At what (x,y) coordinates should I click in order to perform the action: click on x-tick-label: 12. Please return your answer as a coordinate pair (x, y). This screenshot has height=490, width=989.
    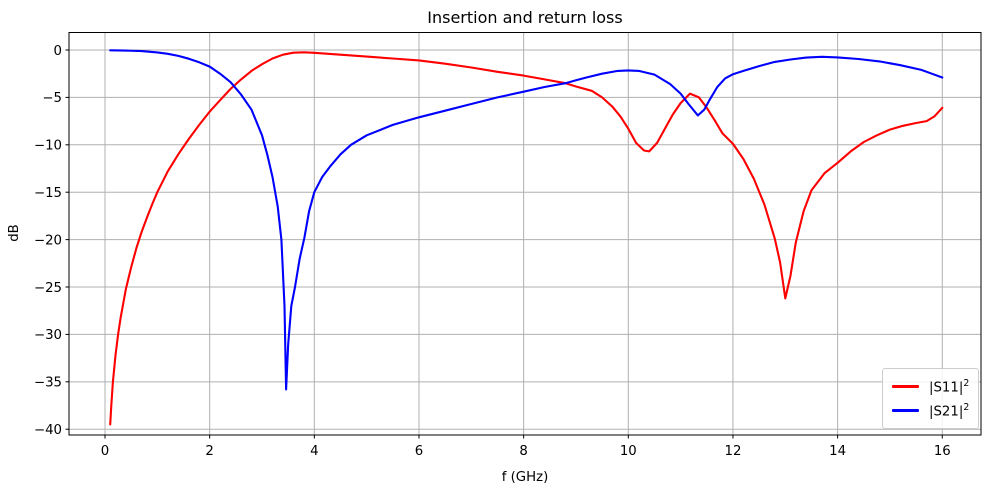
    Looking at the image, I should click on (732, 451).